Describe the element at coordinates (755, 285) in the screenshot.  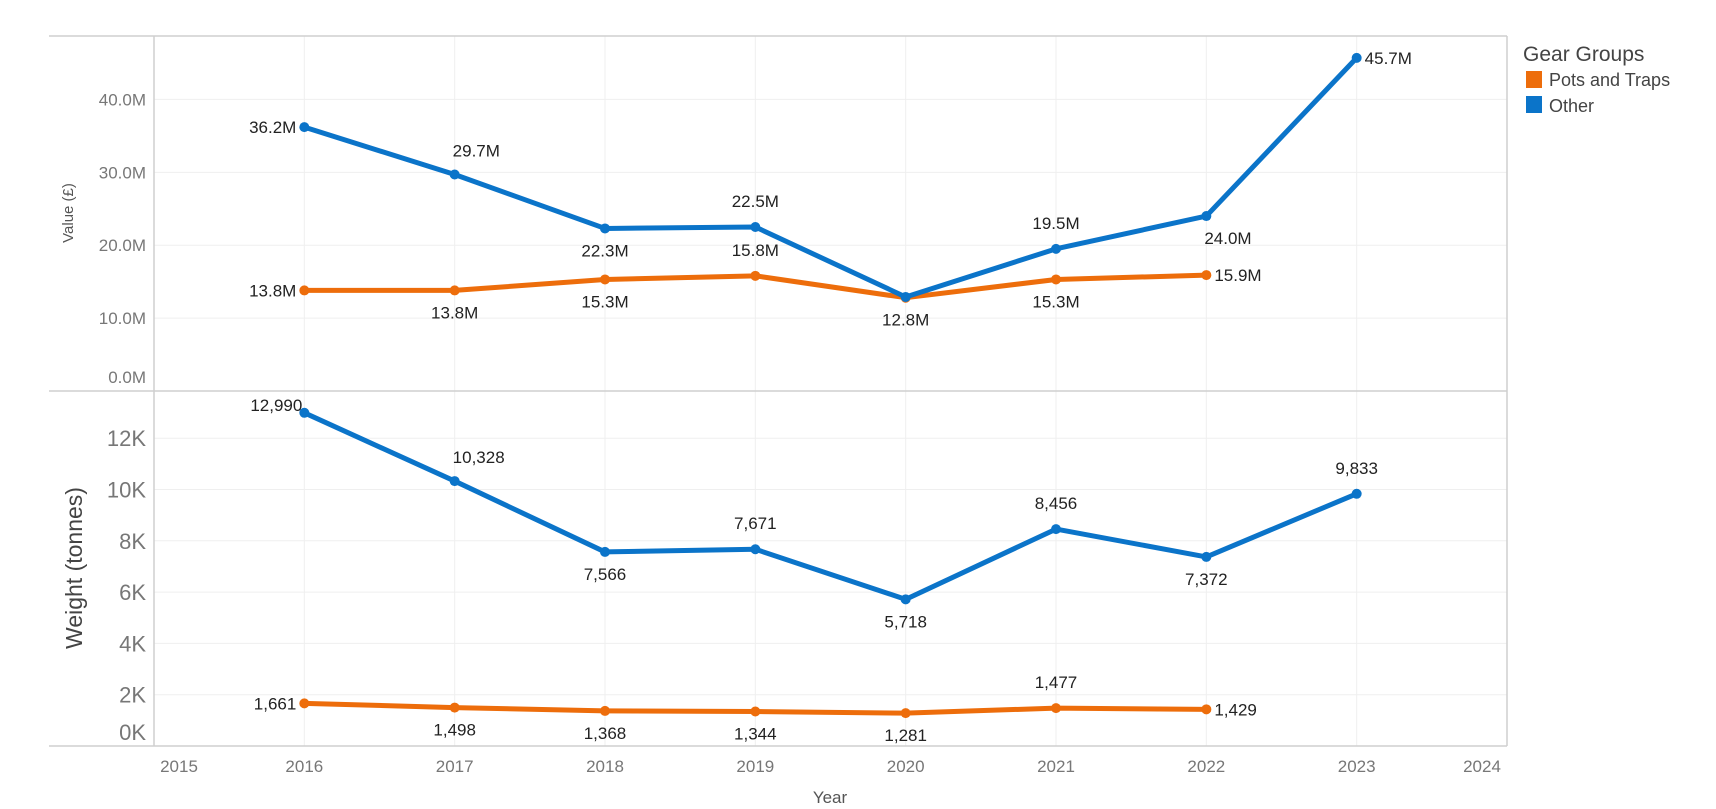
I see `series-pots-and-traps: 13.8M 13.8M 15.3M 15.8M 12.8M 15.3M 15.9M` at that location.